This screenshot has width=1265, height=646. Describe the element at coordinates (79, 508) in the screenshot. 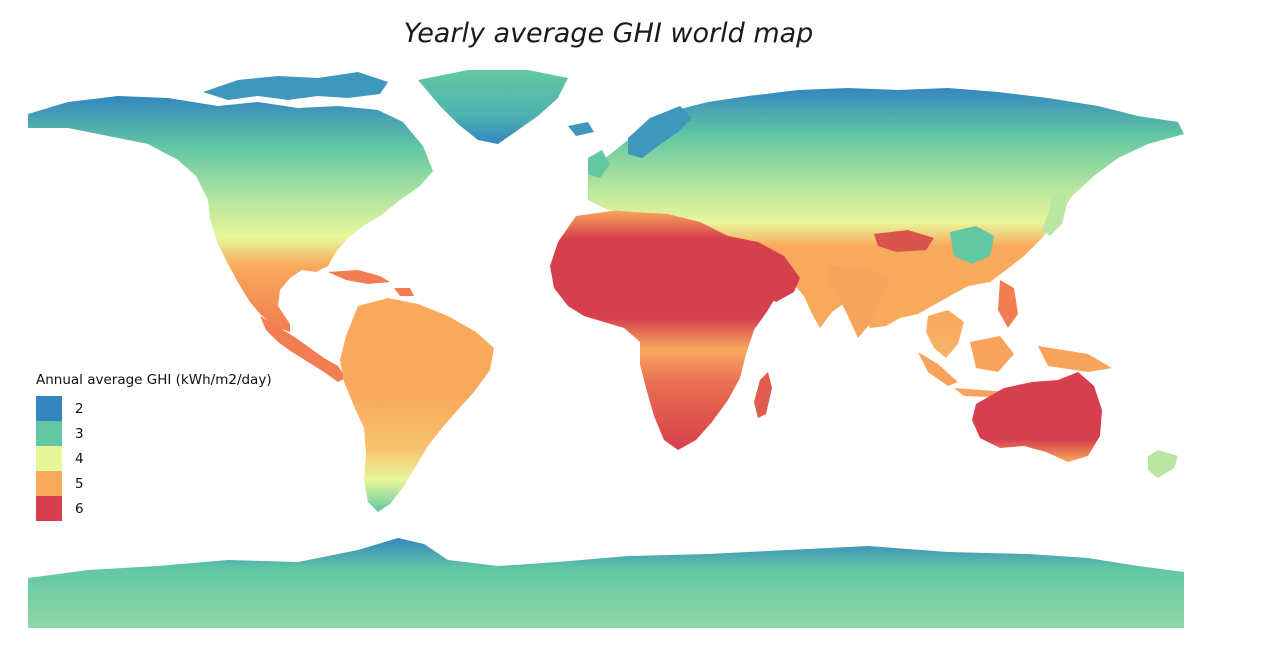

I see `legend-label: 6` at that location.